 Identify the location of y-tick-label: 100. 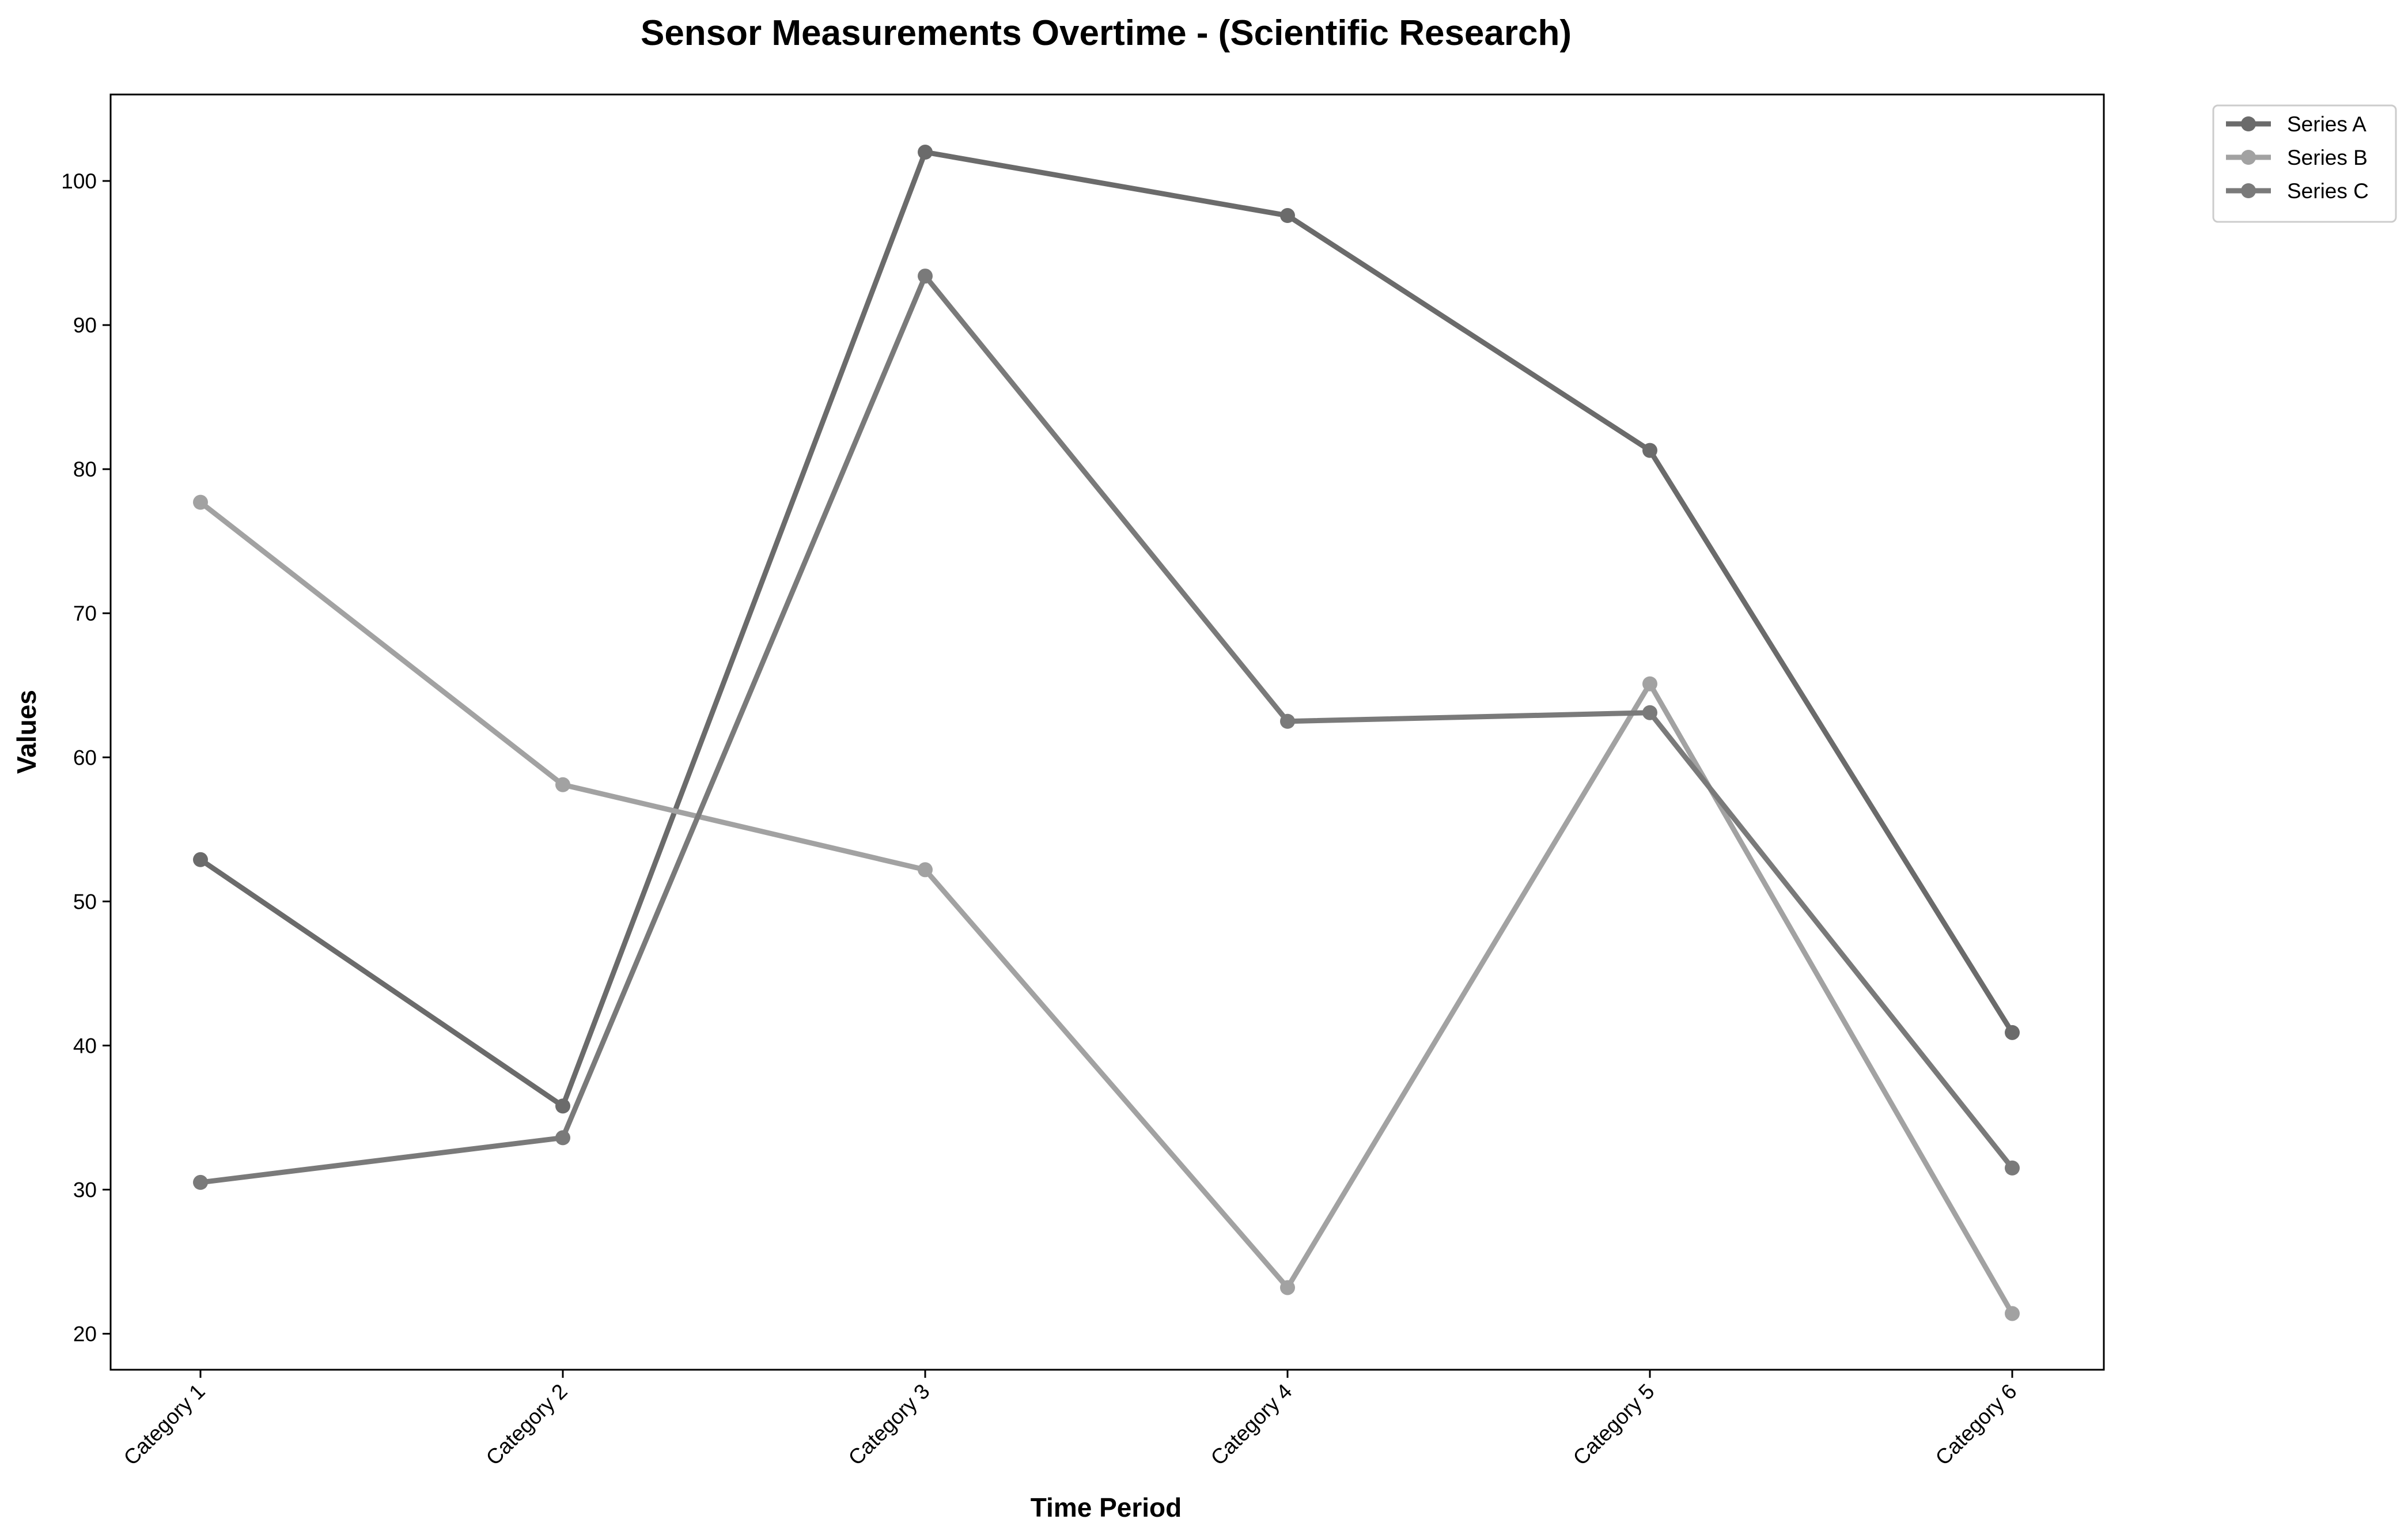
(79, 181).